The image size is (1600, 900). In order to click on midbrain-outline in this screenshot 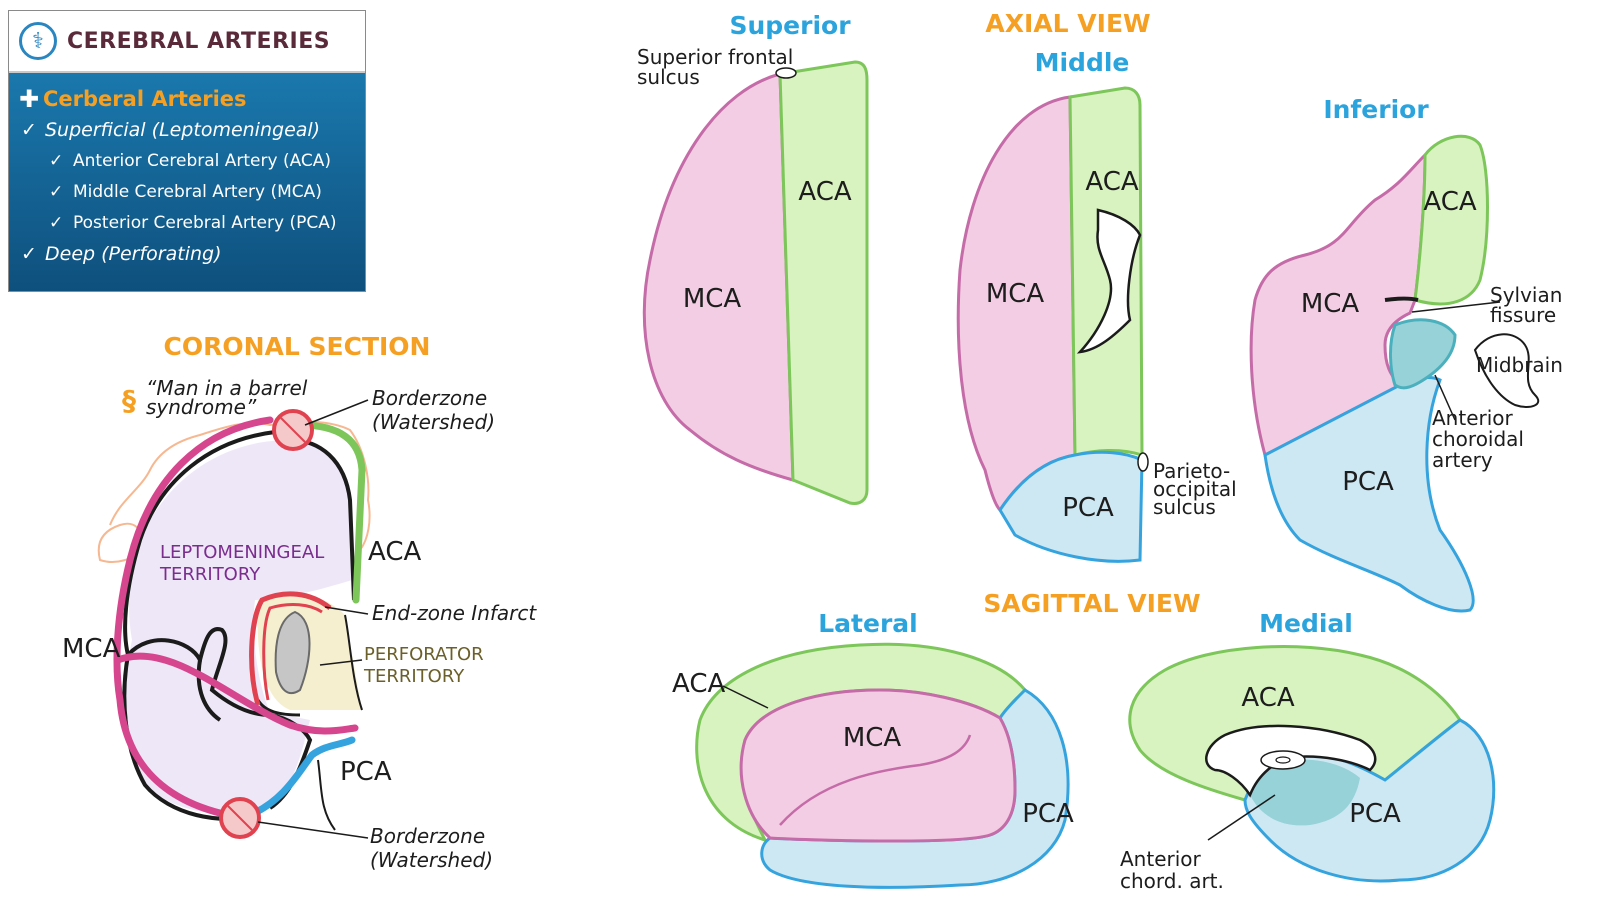, I will do `click(1506, 370)`.